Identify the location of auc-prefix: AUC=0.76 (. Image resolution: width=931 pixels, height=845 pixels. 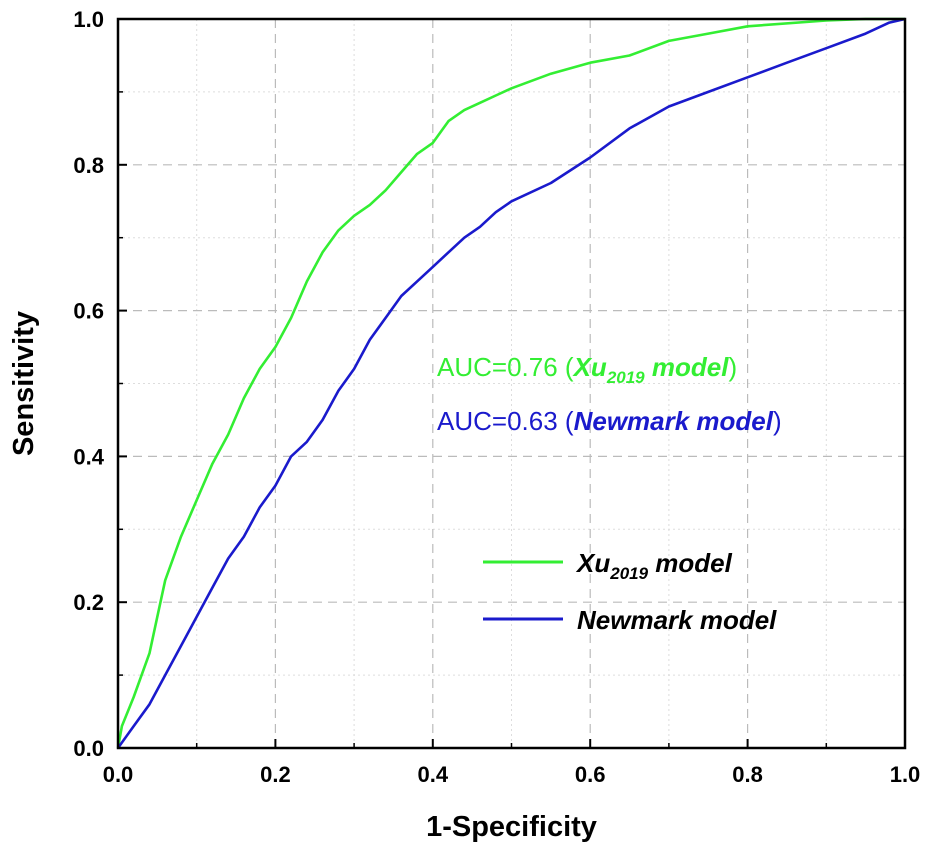
(505, 367).